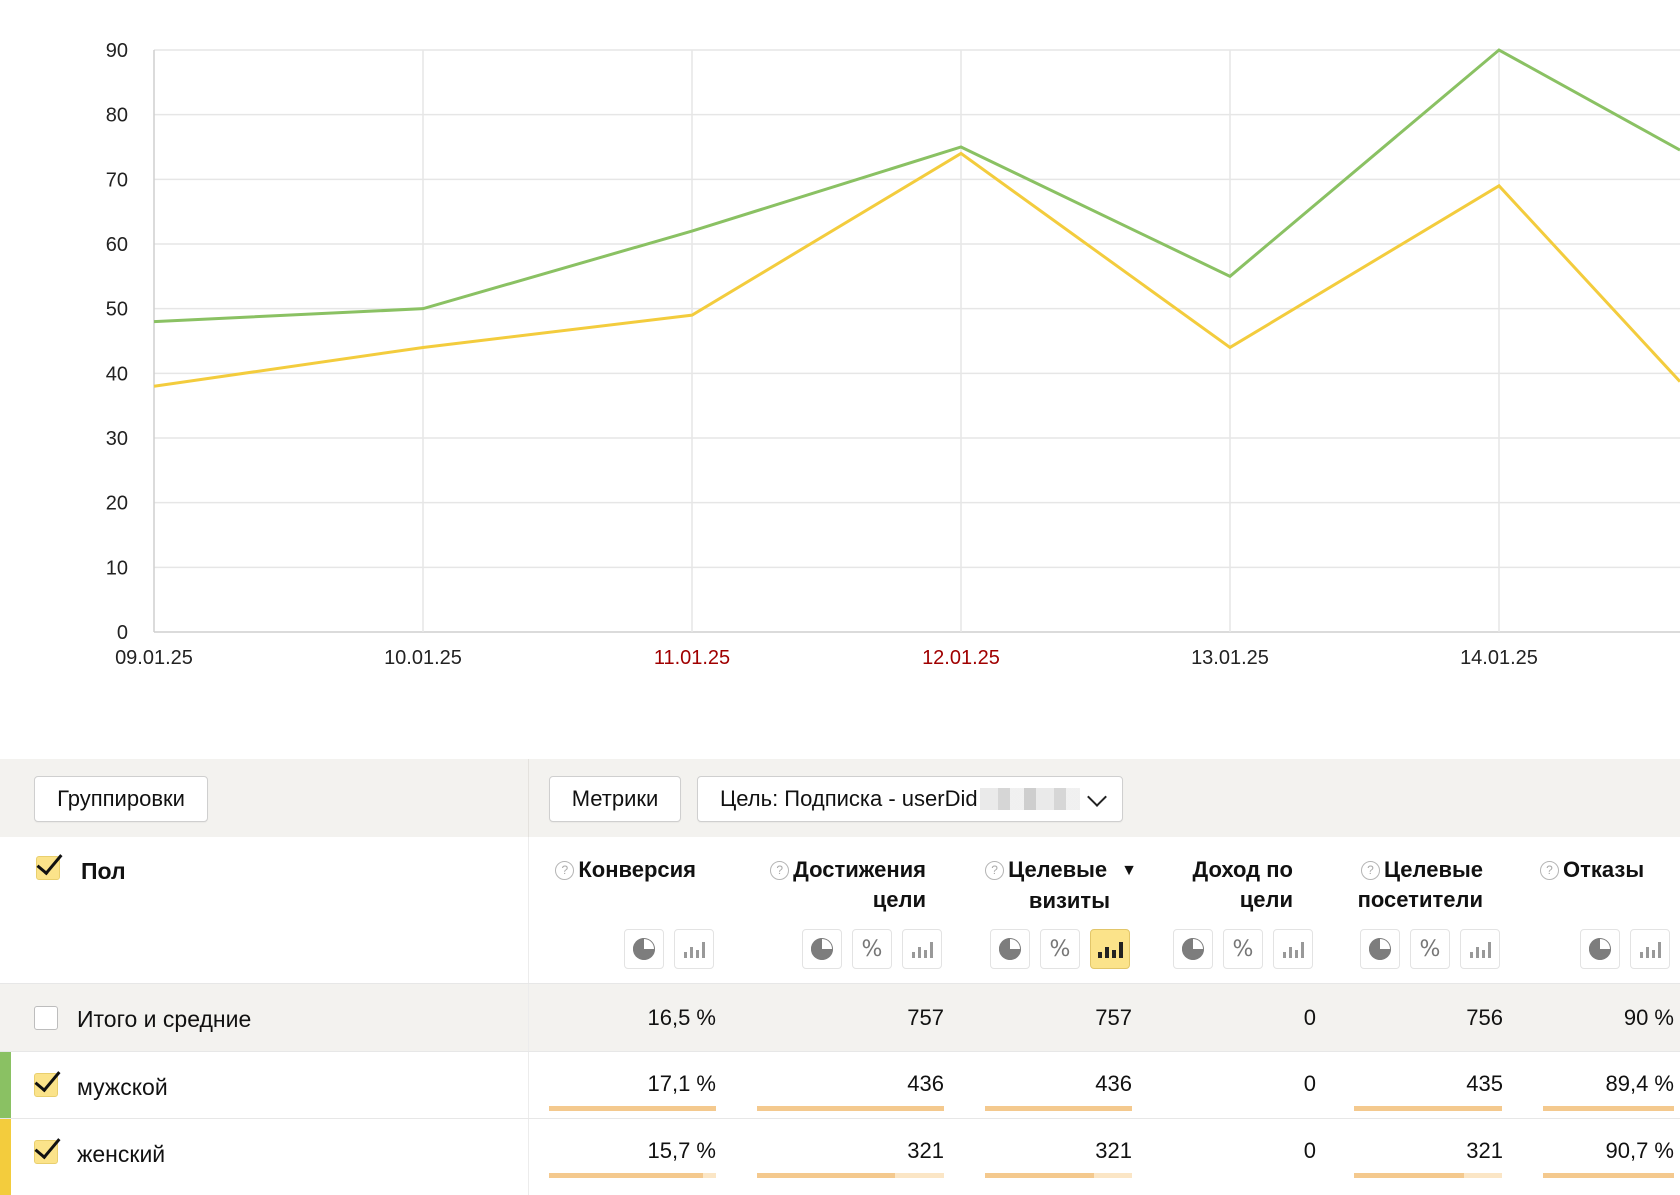 This screenshot has width=1680, height=1195. What do you see at coordinates (49, 863) in the screenshot?
I see `select-all-checkbox` at bounding box center [49, 863].